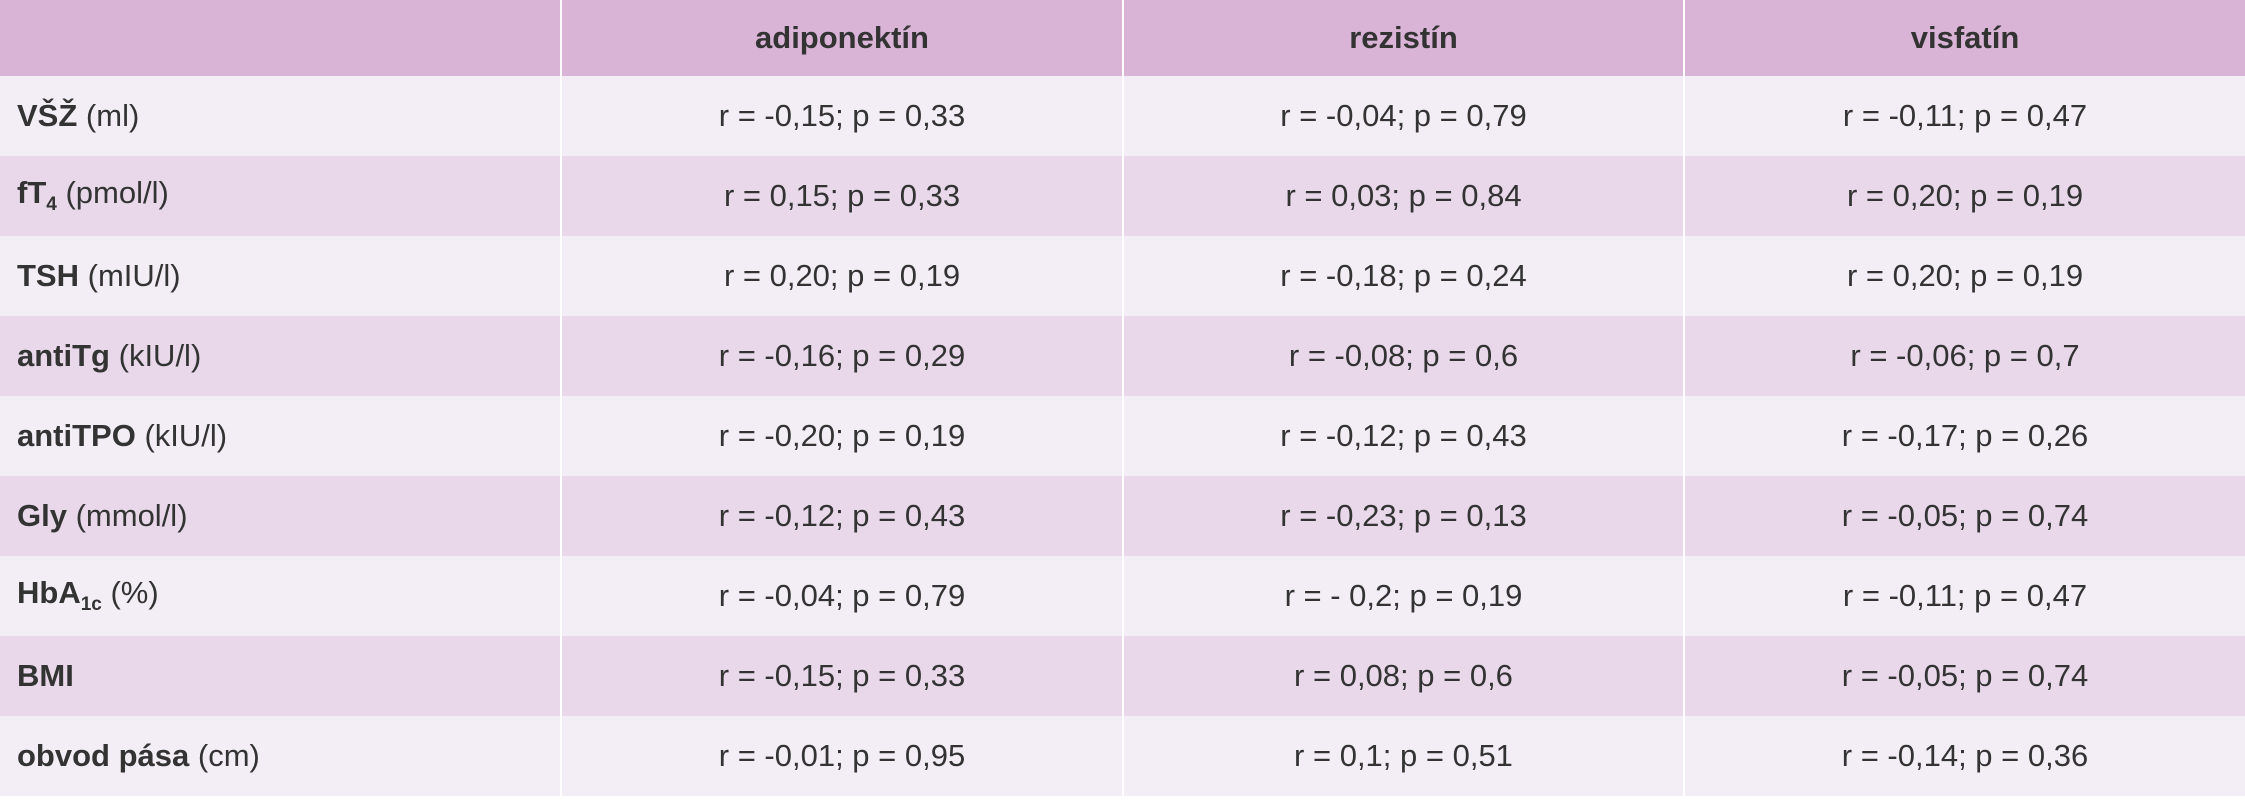  What do you see at coordinates (1403, 38) in the screenshot?
I see `column-header: rezistín` at bounding box center [1403, 38].